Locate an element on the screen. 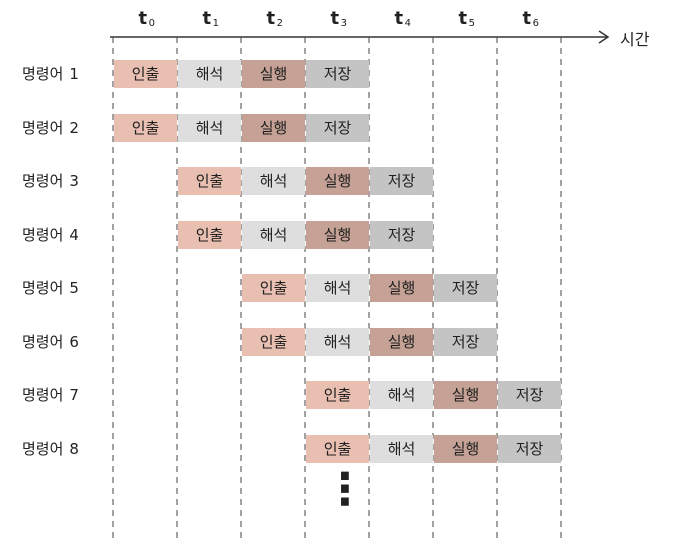 This screenshot has width=674, height=560. instruction-label: 명령어 6 is located at coordinates (50, 342).